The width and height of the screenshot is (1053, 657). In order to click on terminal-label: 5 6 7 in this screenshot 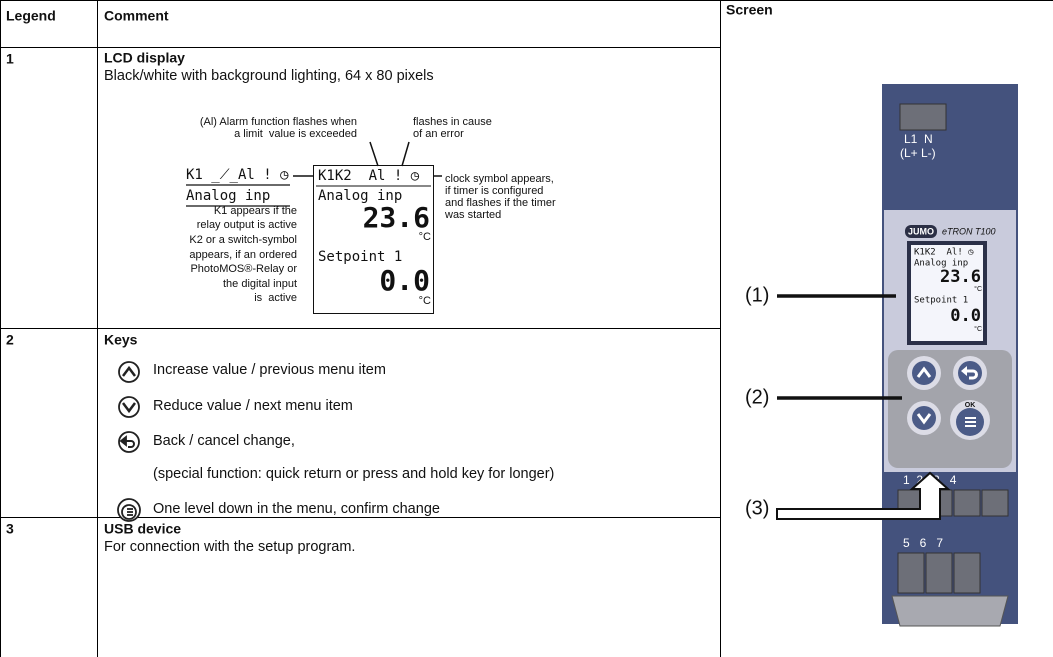, I will do `click(923, 543)`.